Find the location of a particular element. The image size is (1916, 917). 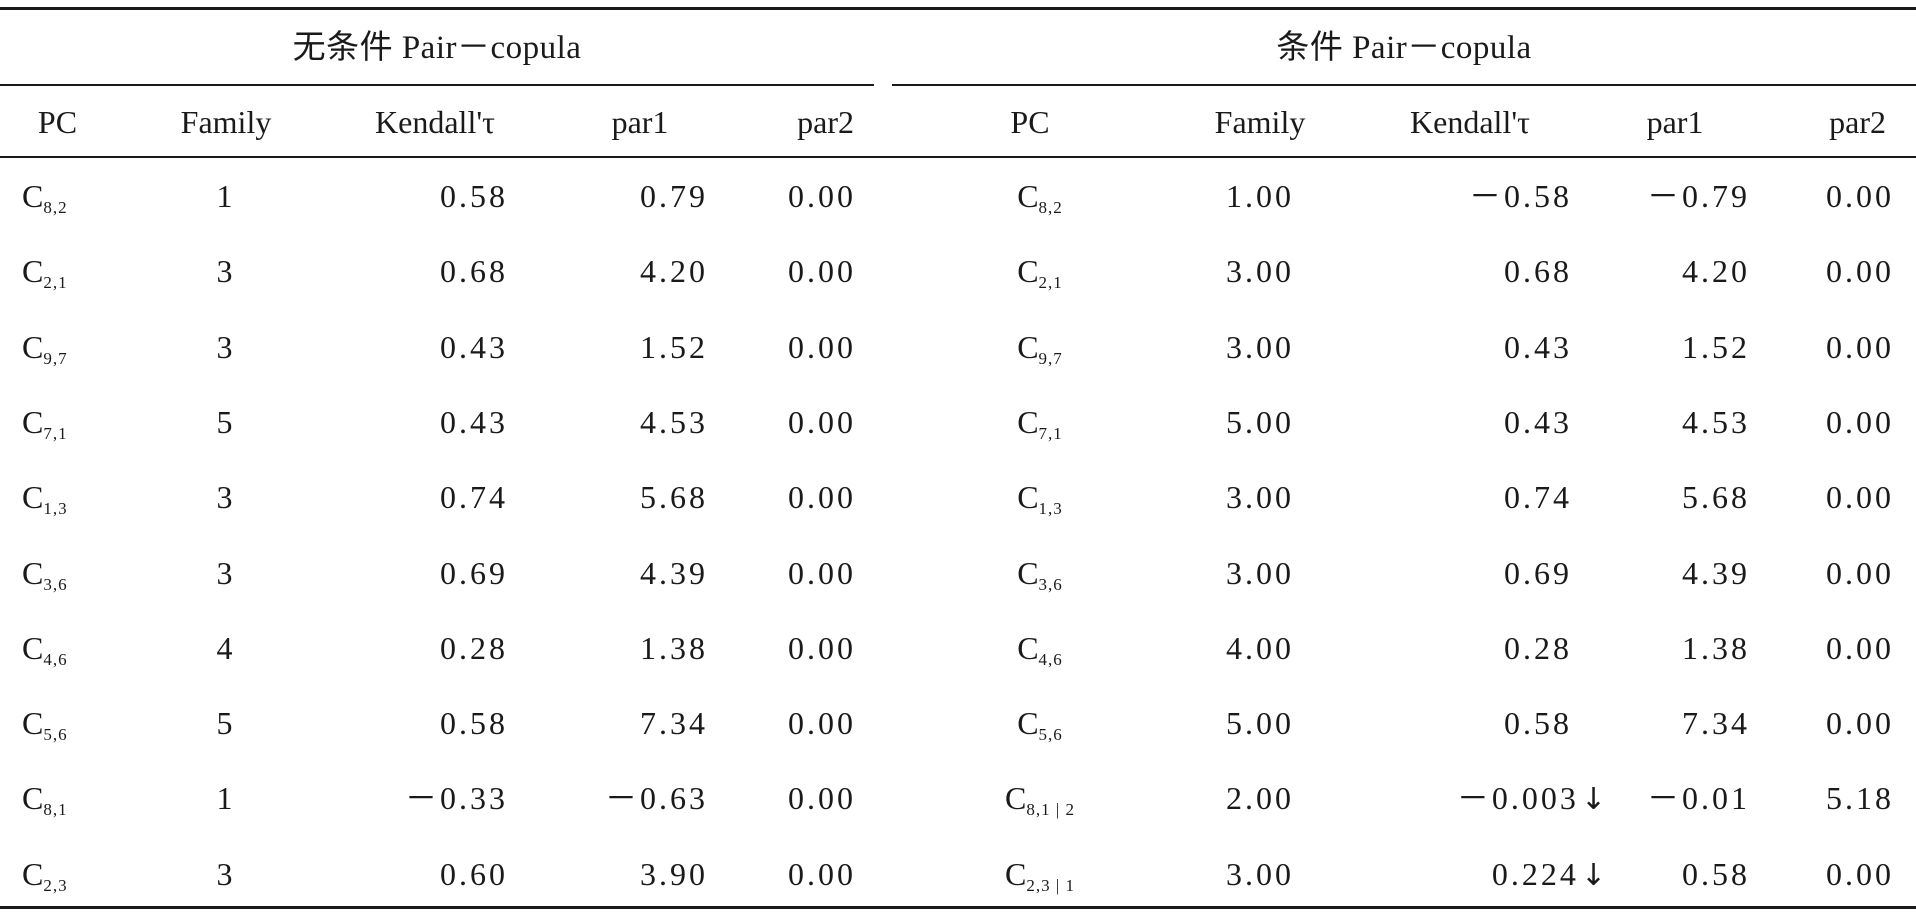

cell-kendall-right: 0.43 is located at coordinates (1456, 347).